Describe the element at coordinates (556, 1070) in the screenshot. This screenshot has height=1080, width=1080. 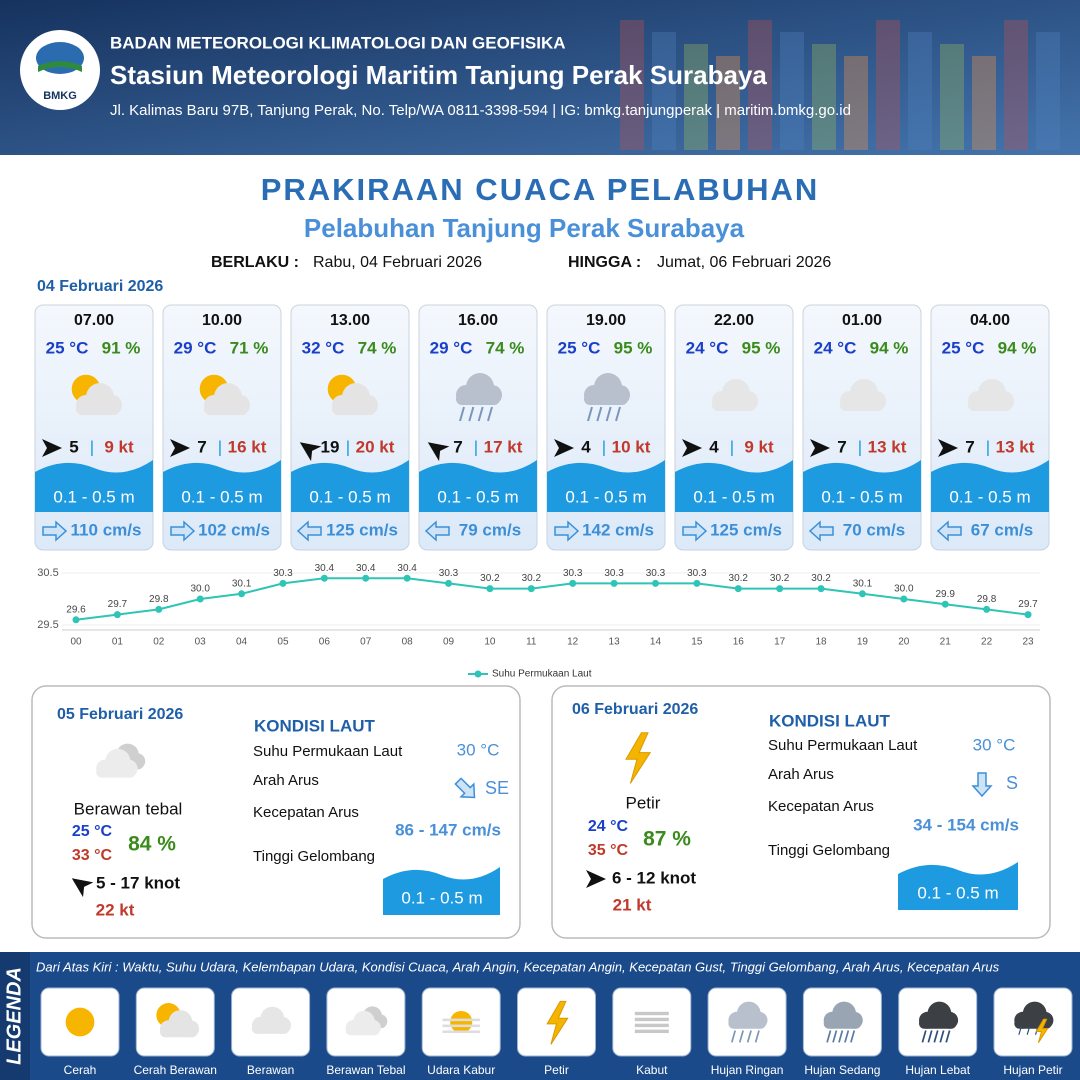
I see `legend-item: Petir` at that location.